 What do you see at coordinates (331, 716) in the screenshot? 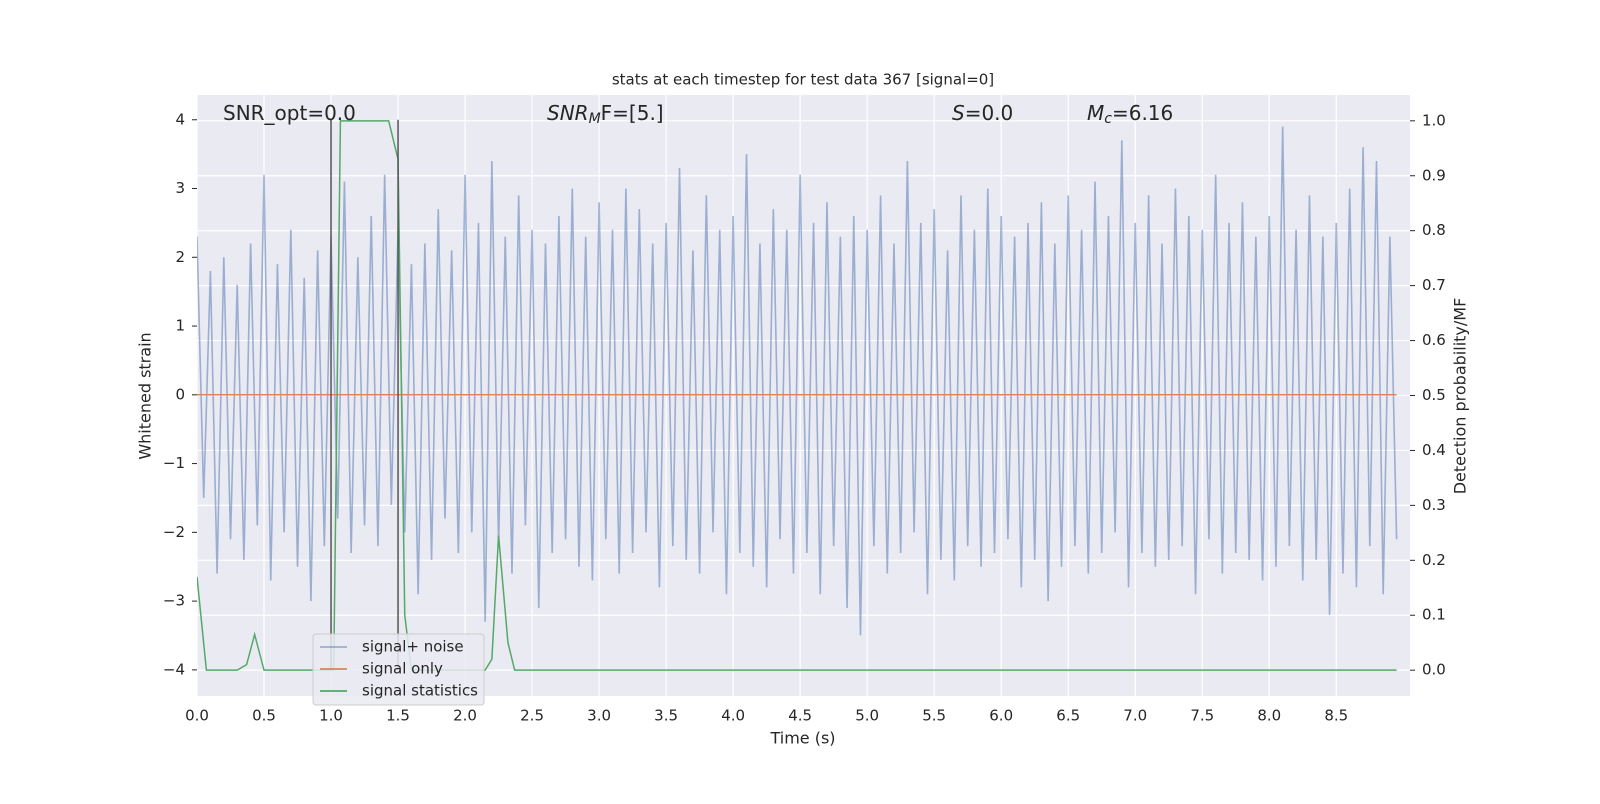
I see `x-tick-label: 1.0` at bounding box center [331, 716].